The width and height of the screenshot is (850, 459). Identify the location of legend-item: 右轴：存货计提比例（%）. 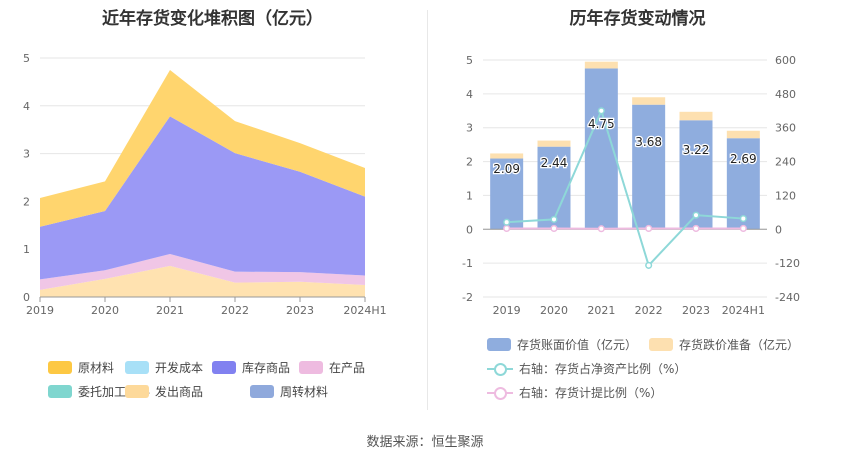
(574, 392).